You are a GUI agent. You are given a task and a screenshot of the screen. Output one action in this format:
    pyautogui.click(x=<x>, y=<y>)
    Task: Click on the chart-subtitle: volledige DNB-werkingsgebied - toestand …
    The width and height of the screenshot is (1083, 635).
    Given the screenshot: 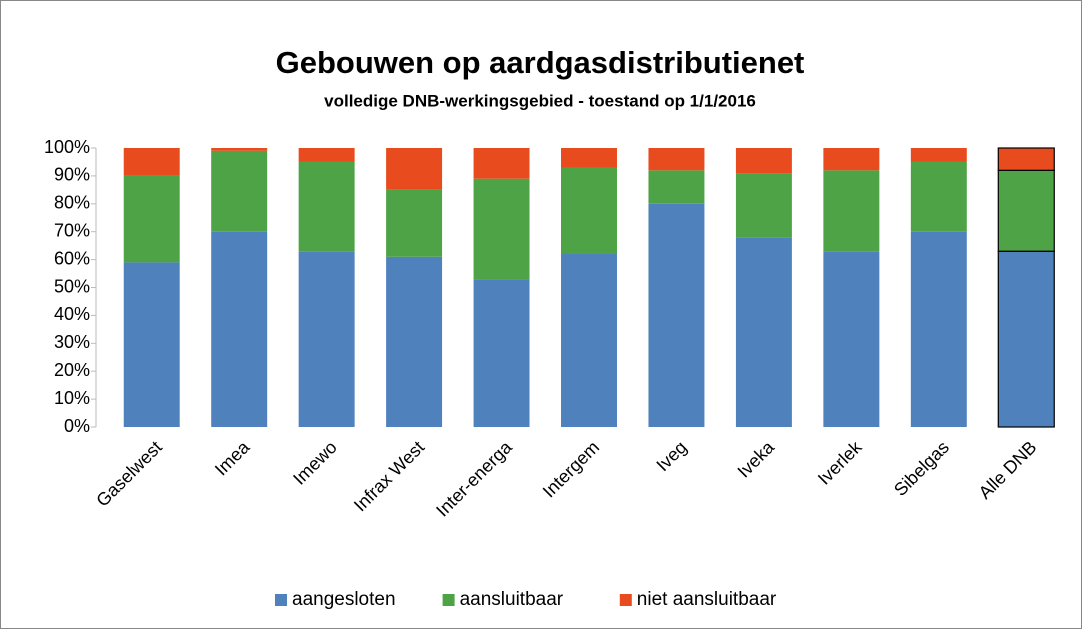 What is the action you would take?
    pyautogui.click(x=540, y=100)
    